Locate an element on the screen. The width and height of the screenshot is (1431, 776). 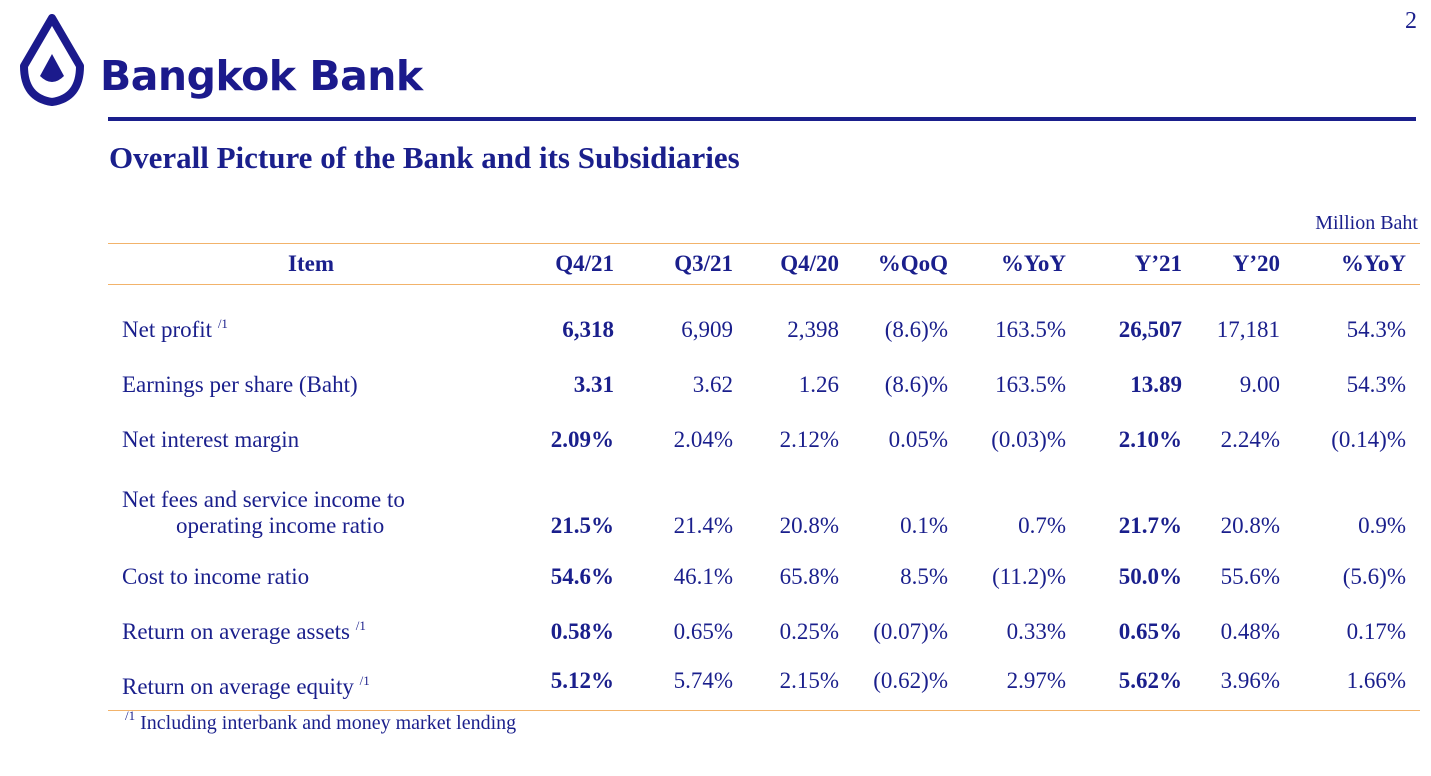
cell: 6,909 is located at coordinates (707, 329).